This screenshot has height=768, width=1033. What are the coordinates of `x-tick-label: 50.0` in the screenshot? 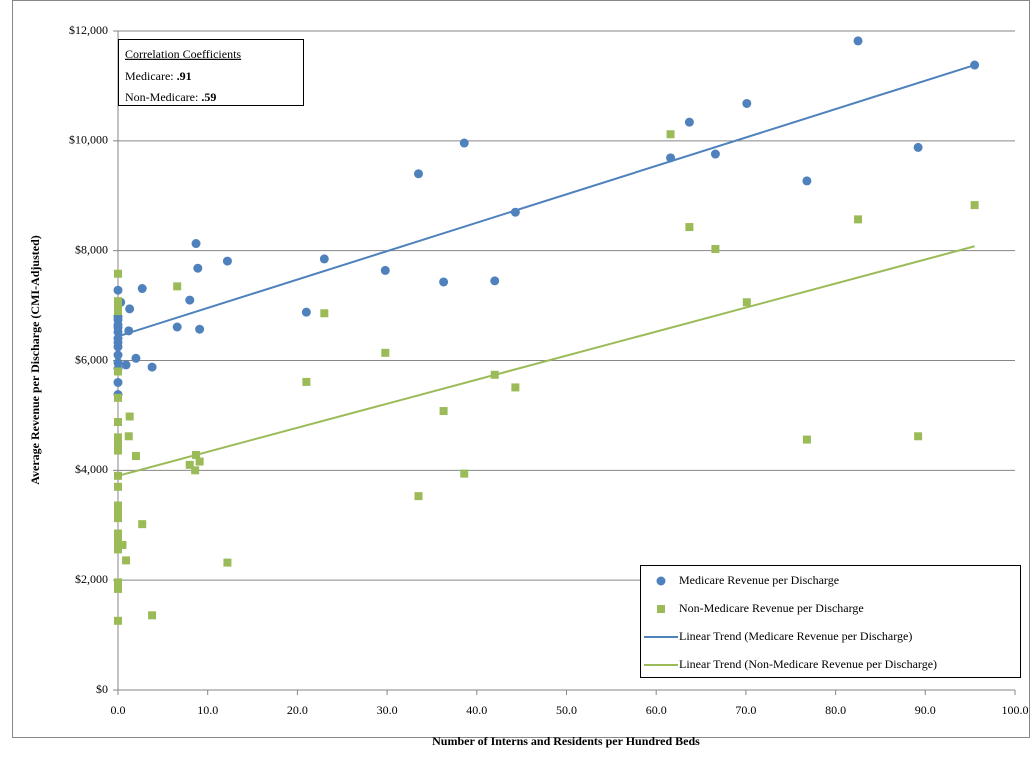 It's located at (566, 710).